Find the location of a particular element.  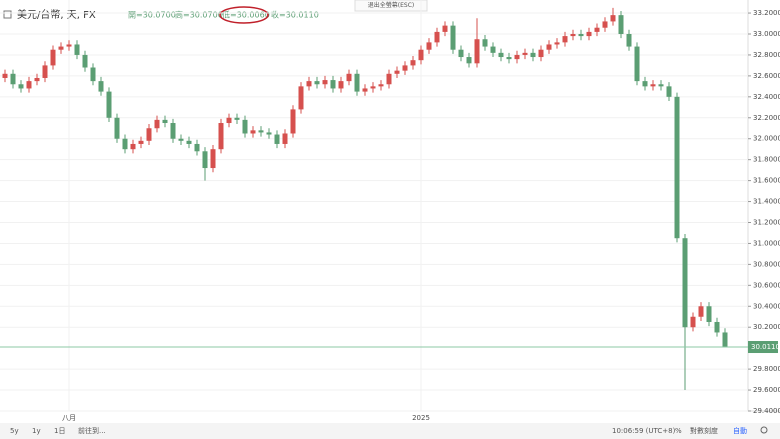

y-tick-label: 31.8000 is located at coordinates (766, 160).